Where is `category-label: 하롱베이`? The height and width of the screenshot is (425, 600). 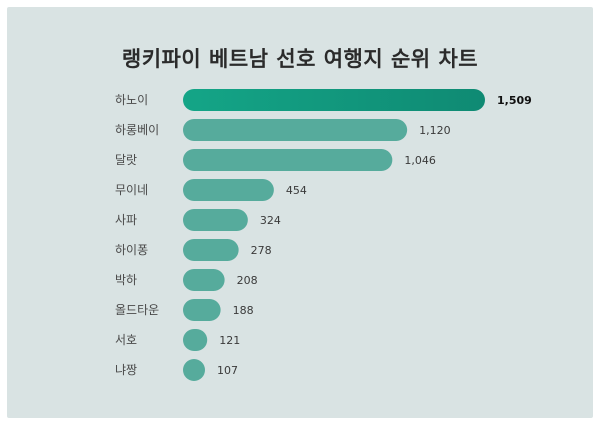 category-label: 하롱베이 is located at coordinates (137, 130).